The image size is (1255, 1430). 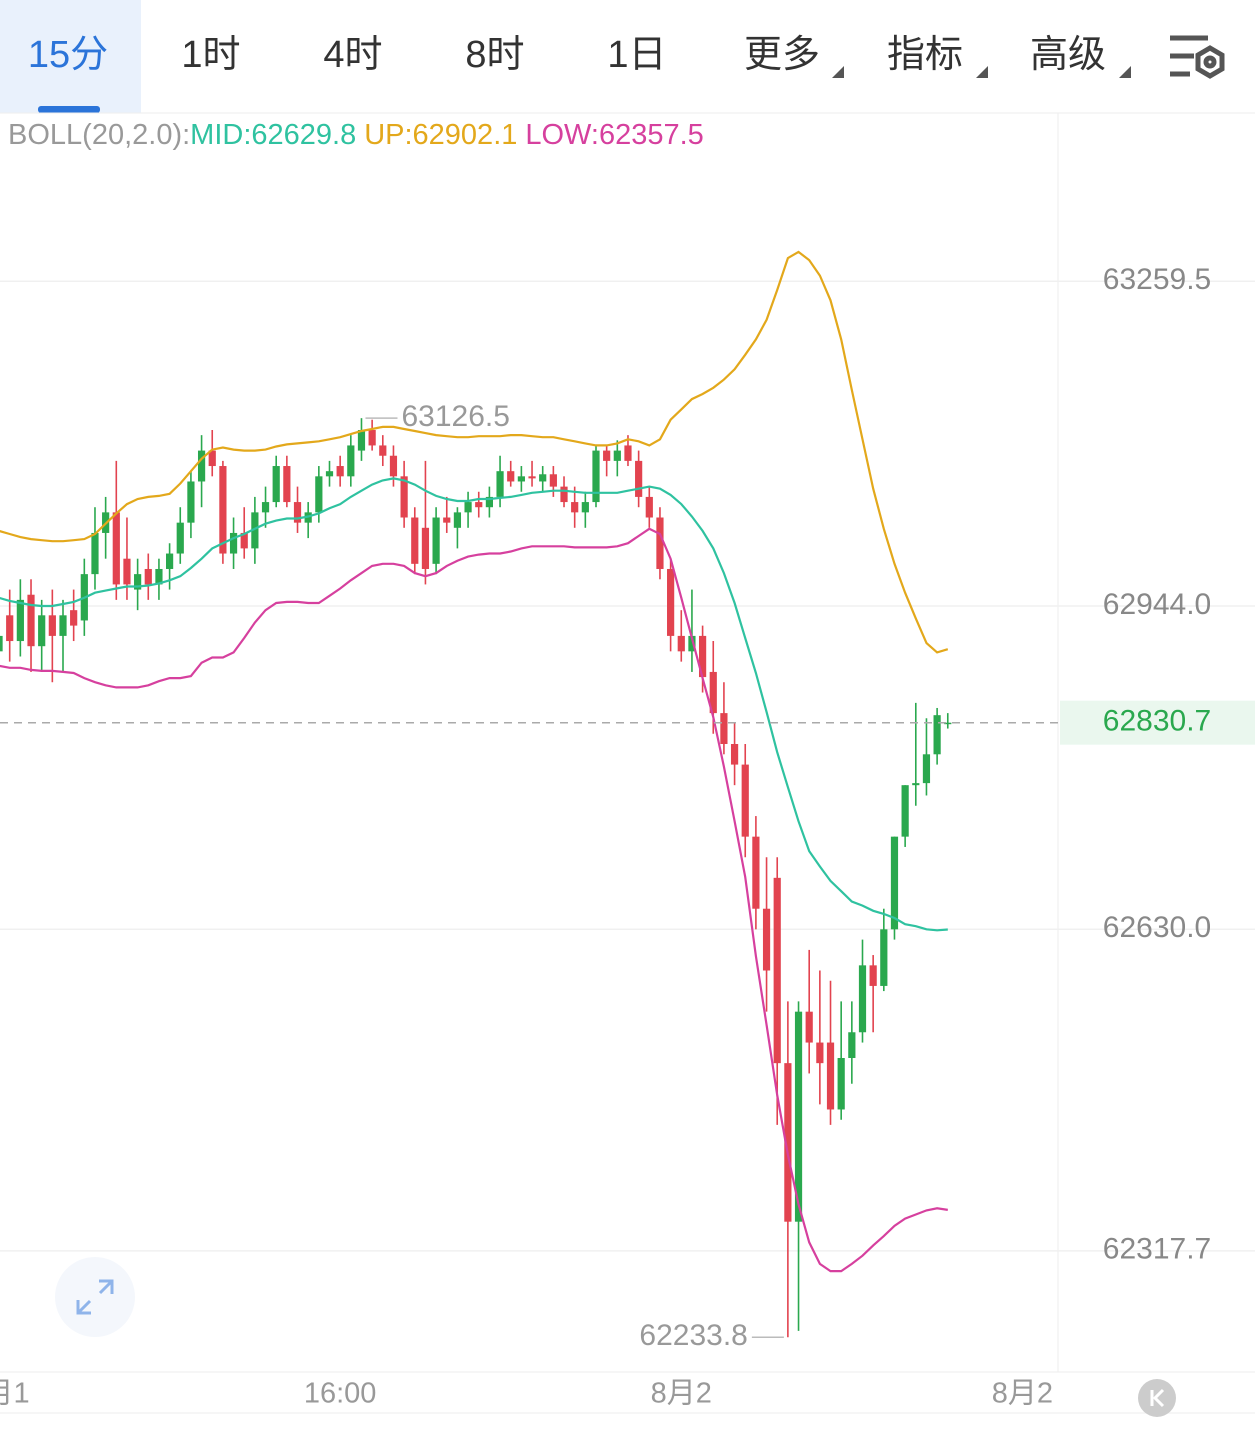 I want to click on scroll-icon, so click(x=1157, y=1398).